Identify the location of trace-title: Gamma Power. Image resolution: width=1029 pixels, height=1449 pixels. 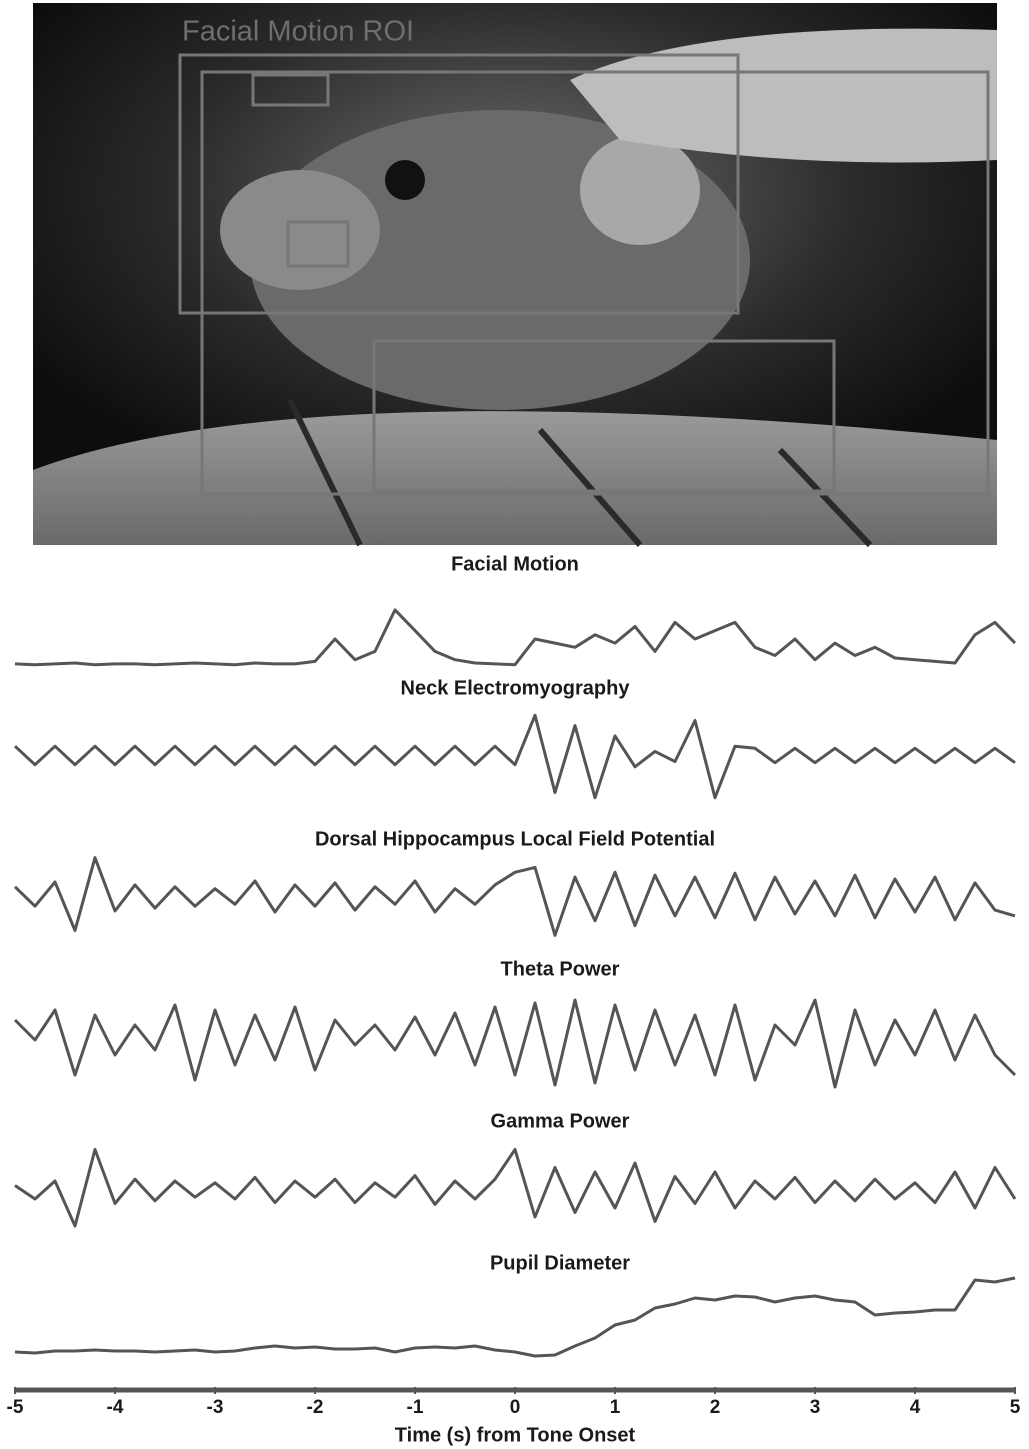
(560, 1121).